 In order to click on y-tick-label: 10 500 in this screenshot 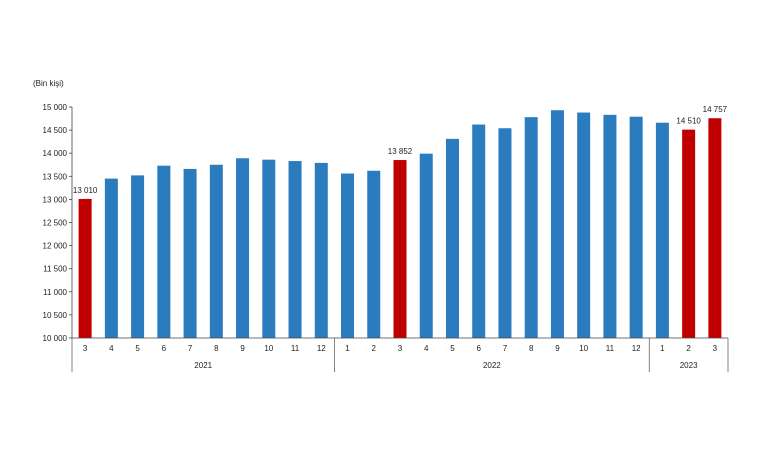, I will do `click(55, 315)`.